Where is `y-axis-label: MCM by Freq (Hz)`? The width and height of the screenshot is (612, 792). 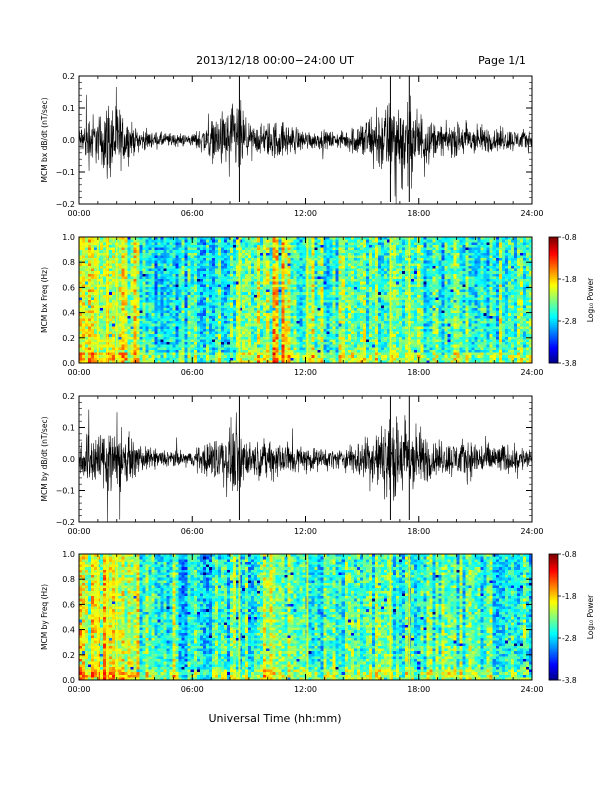 y-axis-label: MCM by Freq (Hz) is located at coordinates (44, 617).